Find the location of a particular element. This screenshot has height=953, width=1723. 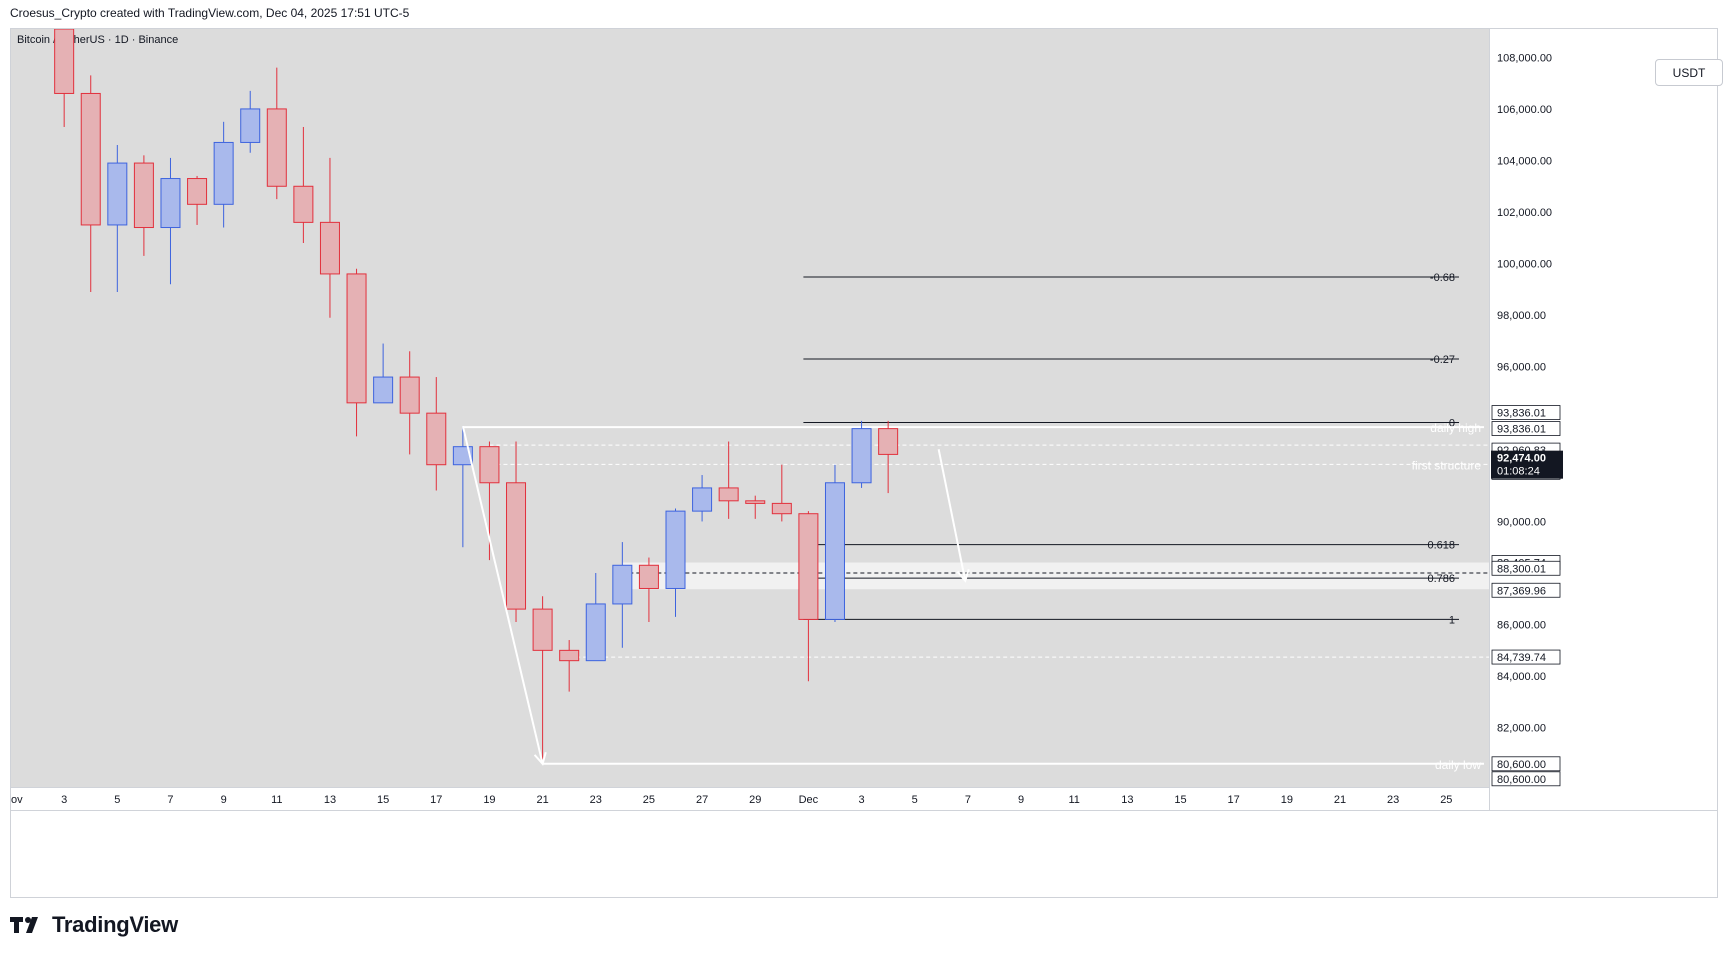

fib-label-0: -0.68 is located at coordinates (1442, 278).